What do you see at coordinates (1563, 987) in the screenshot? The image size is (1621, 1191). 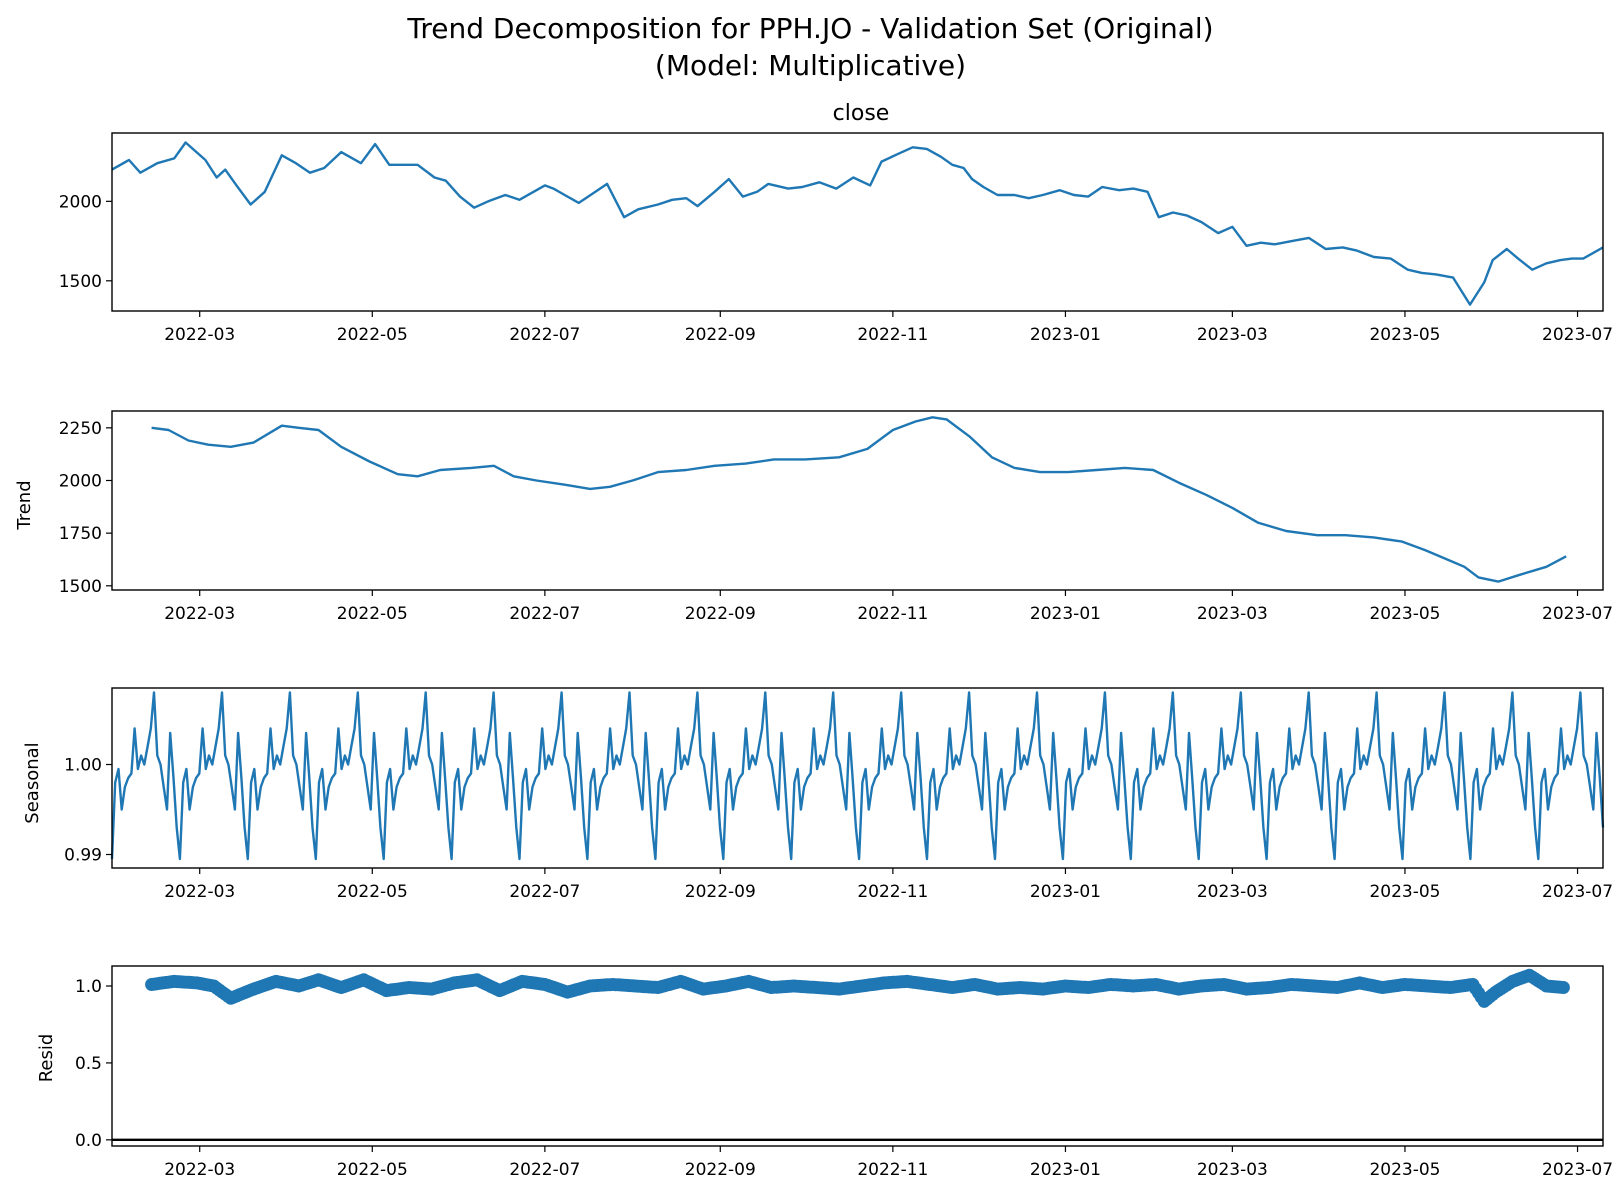 I see `resid-point` at bounding box center [1563, 987].